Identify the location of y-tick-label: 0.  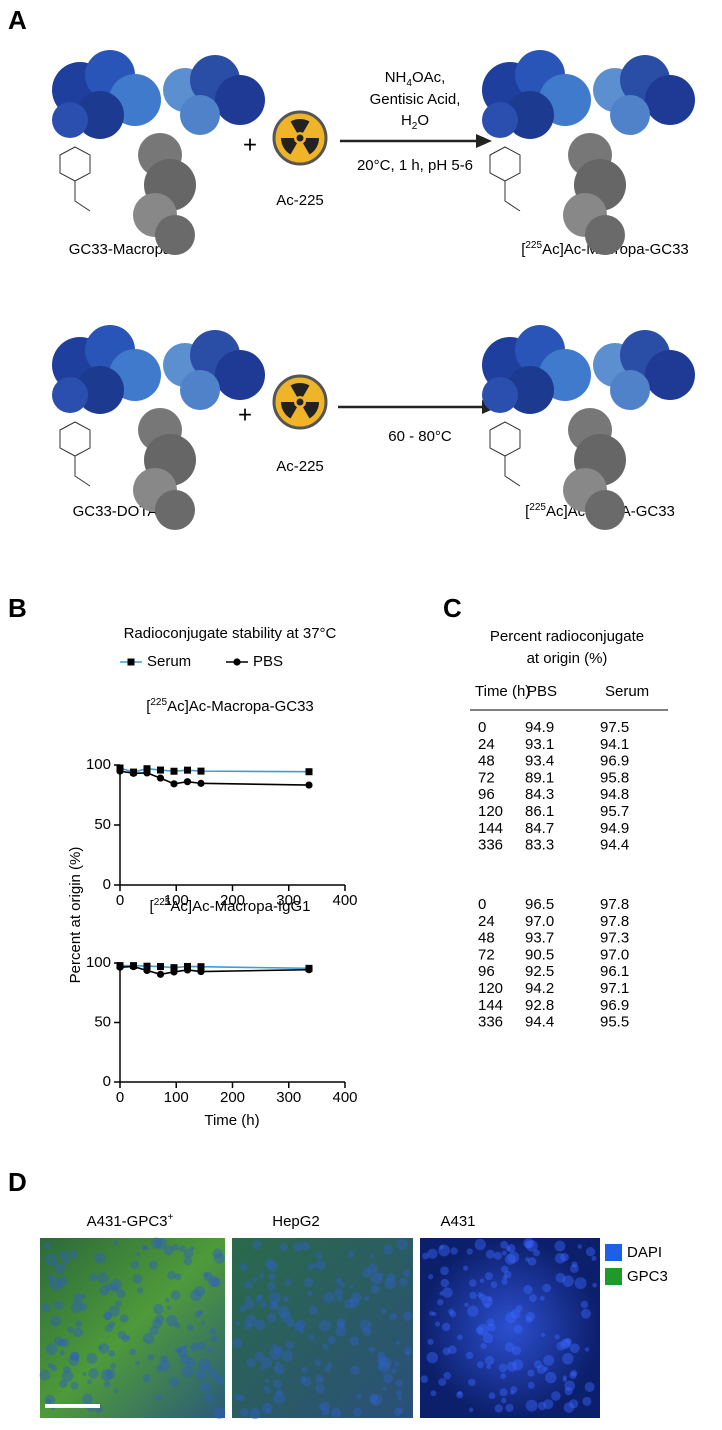
(107, 1081).